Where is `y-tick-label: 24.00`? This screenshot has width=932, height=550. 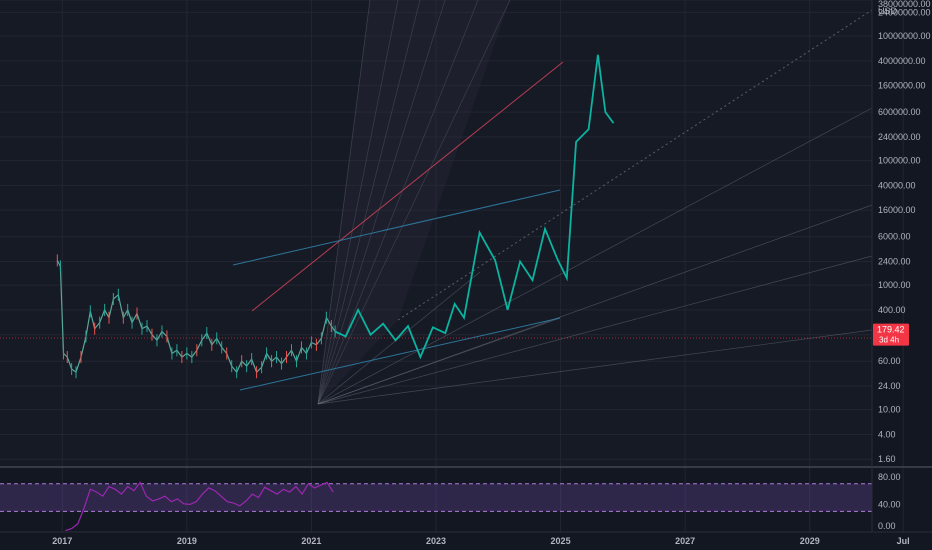
y-tick-label: 24.00 is located at coordinates (889, 386).